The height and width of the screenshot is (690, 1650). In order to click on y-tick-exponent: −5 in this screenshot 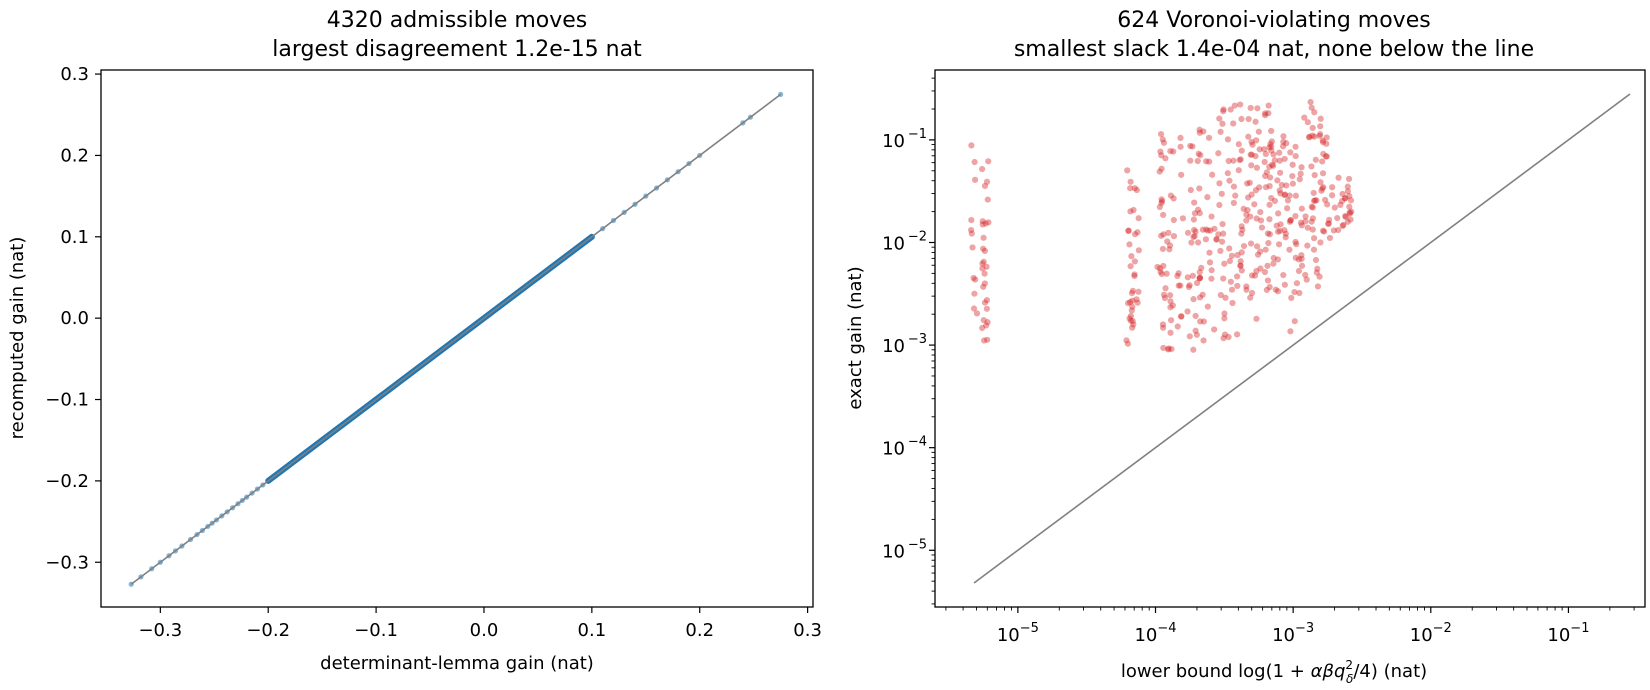, I will do `click(917, 544)`.